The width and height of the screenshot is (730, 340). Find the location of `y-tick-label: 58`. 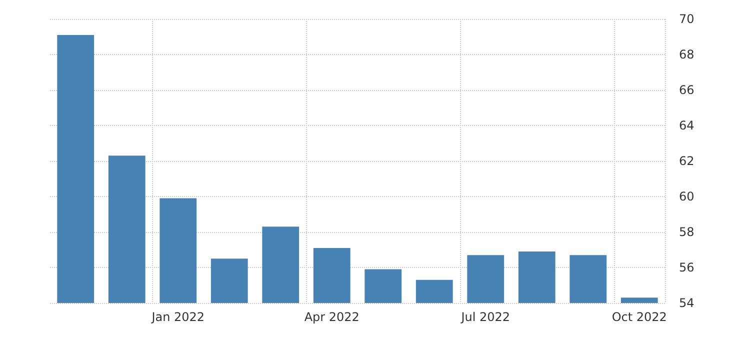

y-tick-label: 58 is located at coordinates (686, 232).